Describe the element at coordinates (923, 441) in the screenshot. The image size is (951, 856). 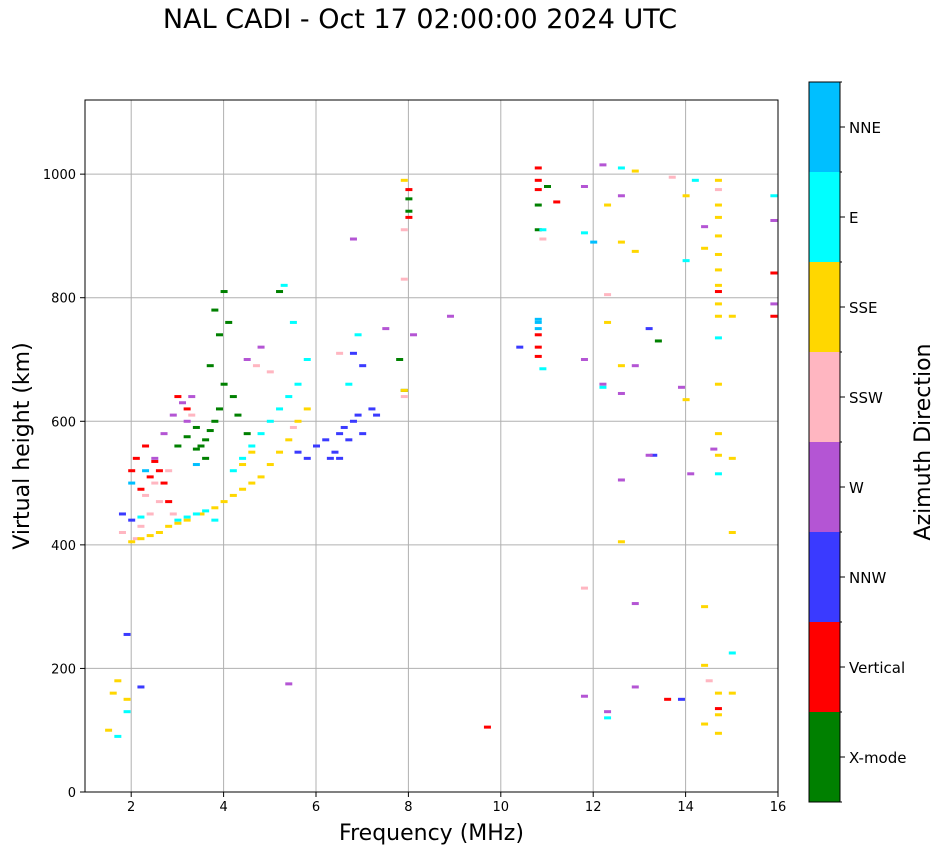
I see `colorbar-title: Azimuth Direction` at that location.